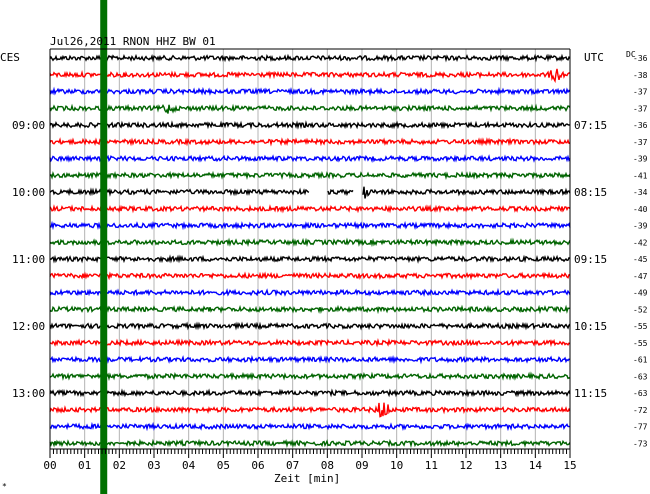  Describe the element at coordinates (465, 465) in the screenshot. I see `x-tick-label: 12` at that location.